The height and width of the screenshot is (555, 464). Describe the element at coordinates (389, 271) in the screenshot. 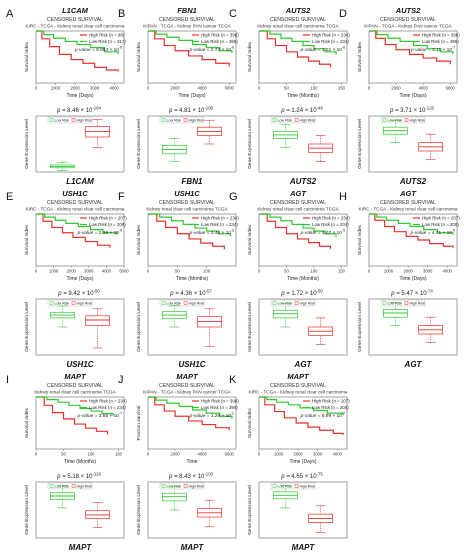

I see `x-tick-label: 1000` at that location.